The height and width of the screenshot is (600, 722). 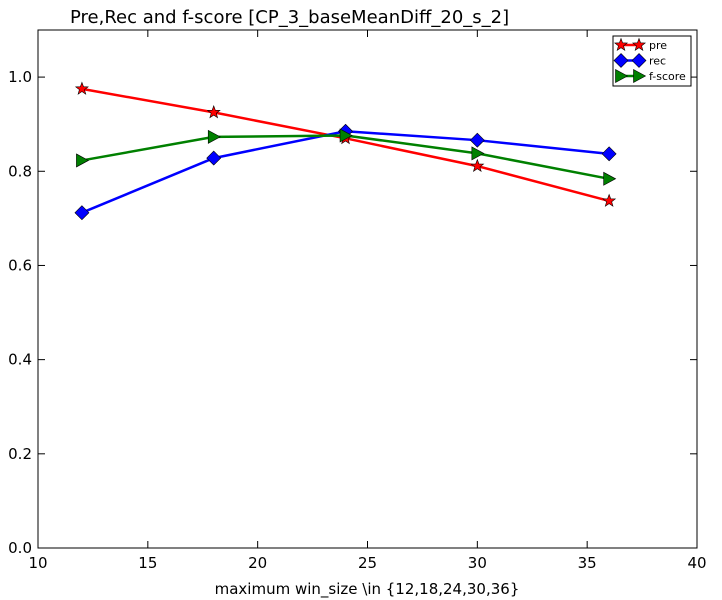 What do you see at coordinates (587, 563) in the screenshot?
I see `x-tick-label: 35` at bounding box center [587, 563].